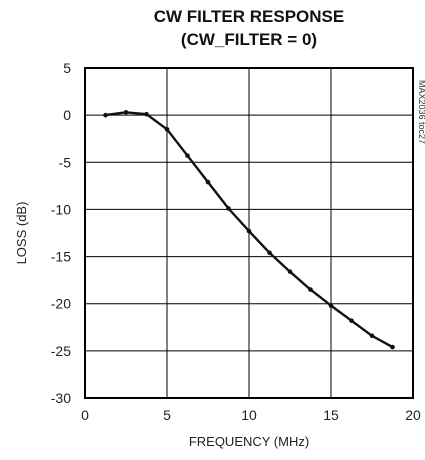 Image resolution: width=425 pixels, height=460 pixels. I want to click on x-tick-label: 20, so click(413, 415).